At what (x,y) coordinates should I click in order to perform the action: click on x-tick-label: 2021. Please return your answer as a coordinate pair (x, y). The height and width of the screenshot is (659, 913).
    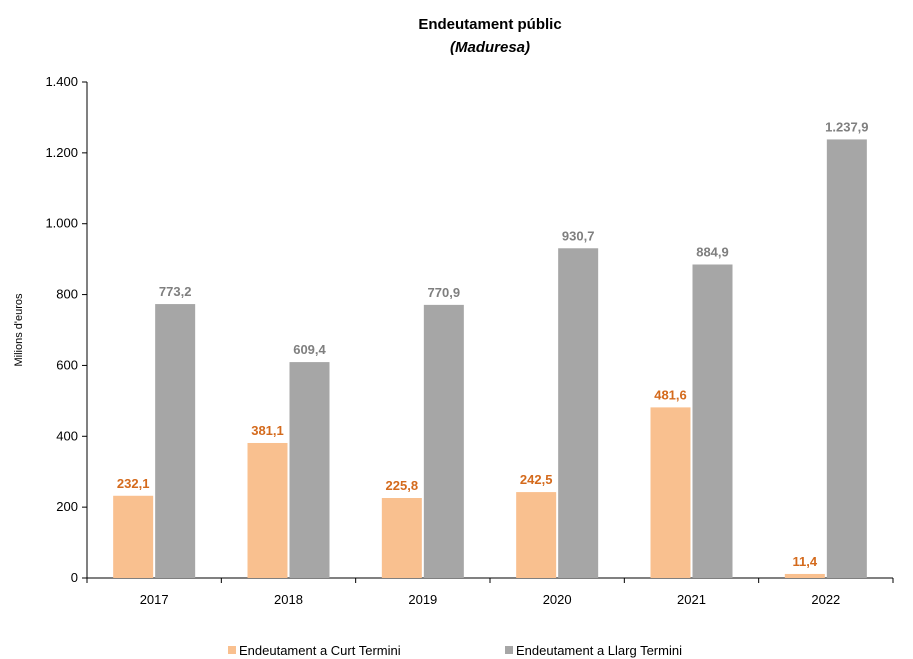
    Looking at the image, I should click on (691, 599).